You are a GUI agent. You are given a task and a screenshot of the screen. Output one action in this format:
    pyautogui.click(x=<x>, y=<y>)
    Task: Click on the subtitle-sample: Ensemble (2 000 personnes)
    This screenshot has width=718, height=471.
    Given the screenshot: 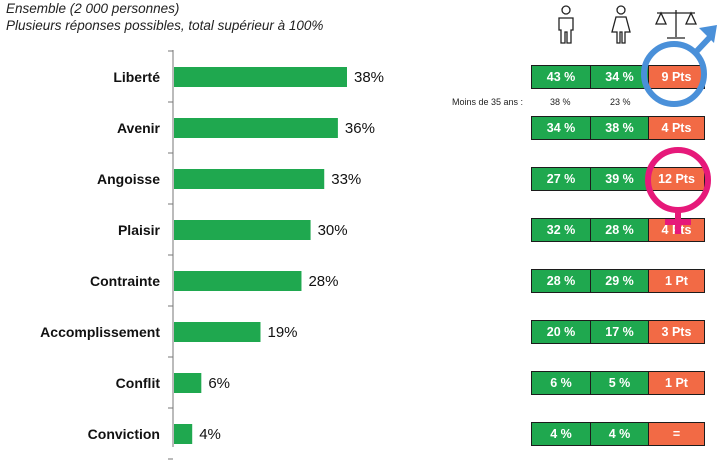 What is the action you would take?
    pyautogui.click(x=93, y=8)
    